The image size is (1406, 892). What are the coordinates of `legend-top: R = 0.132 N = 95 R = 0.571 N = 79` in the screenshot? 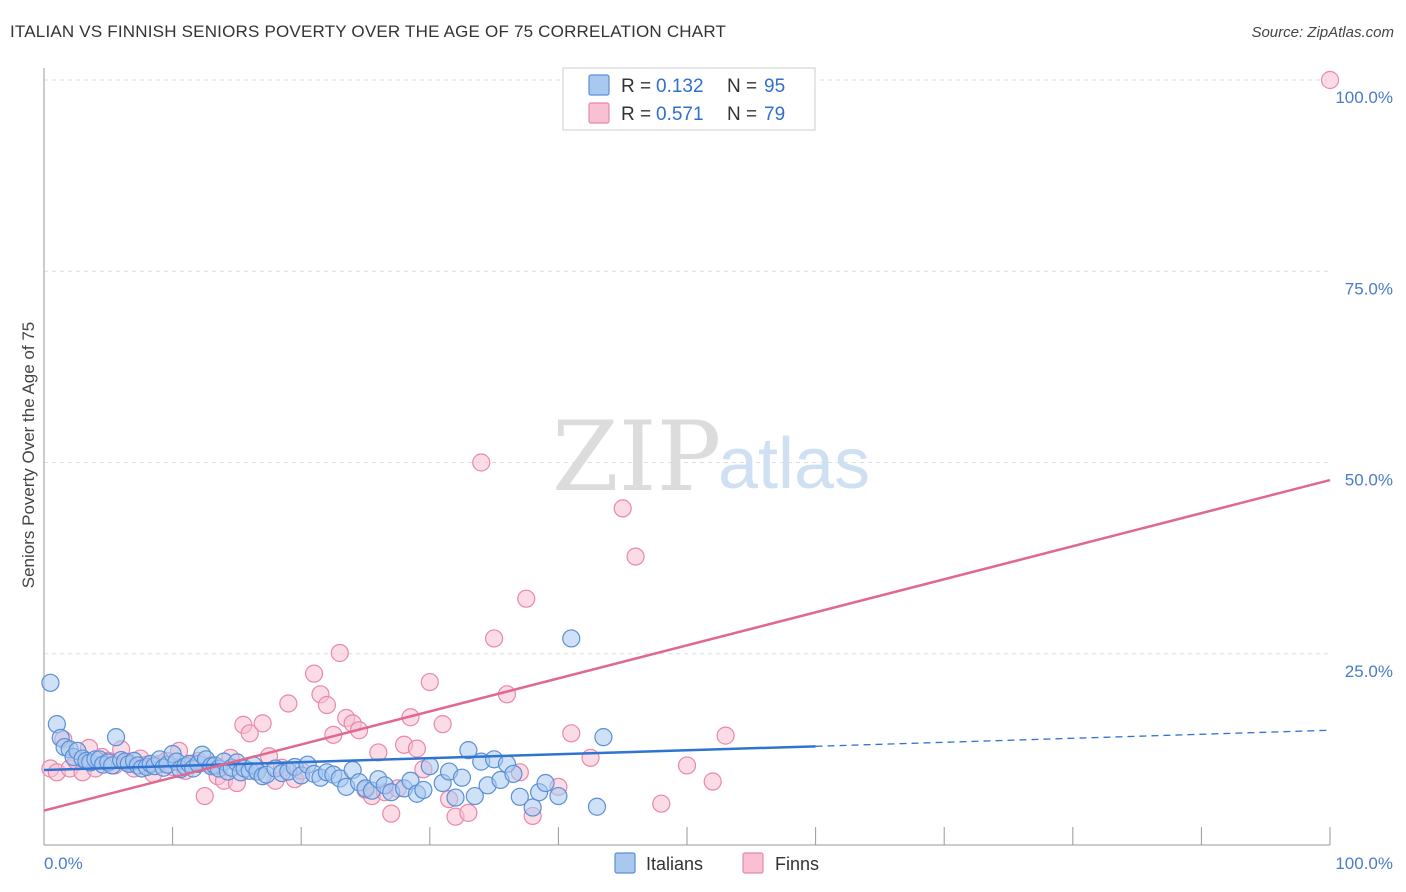 It's located at (689, 99).